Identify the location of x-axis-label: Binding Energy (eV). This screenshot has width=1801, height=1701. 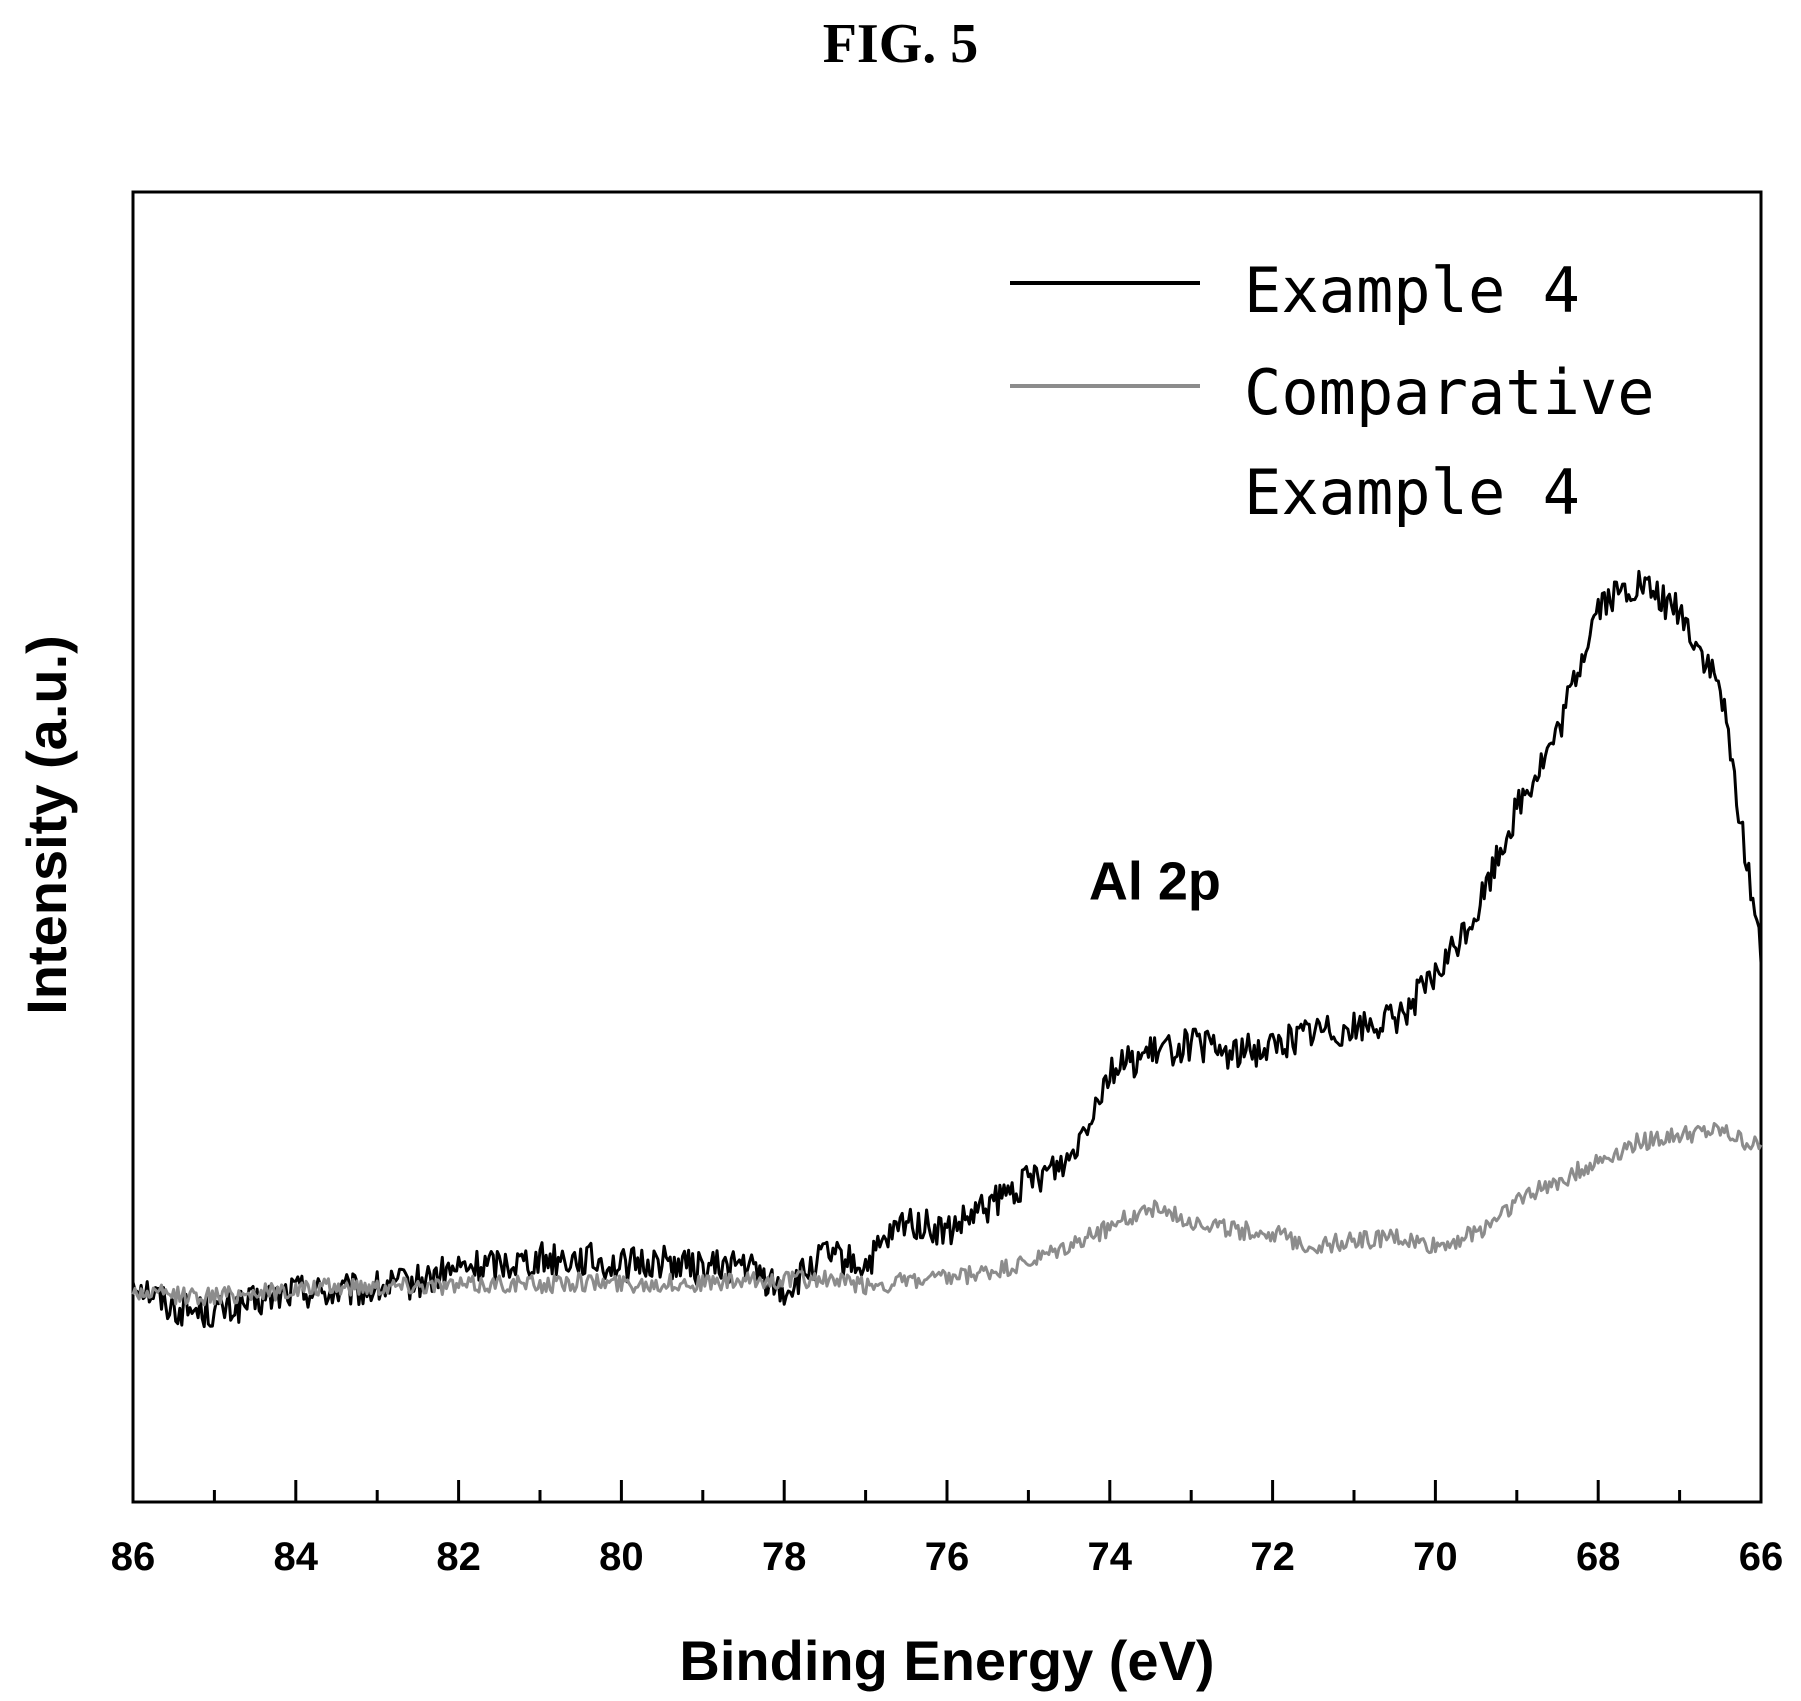
(946, 1660).